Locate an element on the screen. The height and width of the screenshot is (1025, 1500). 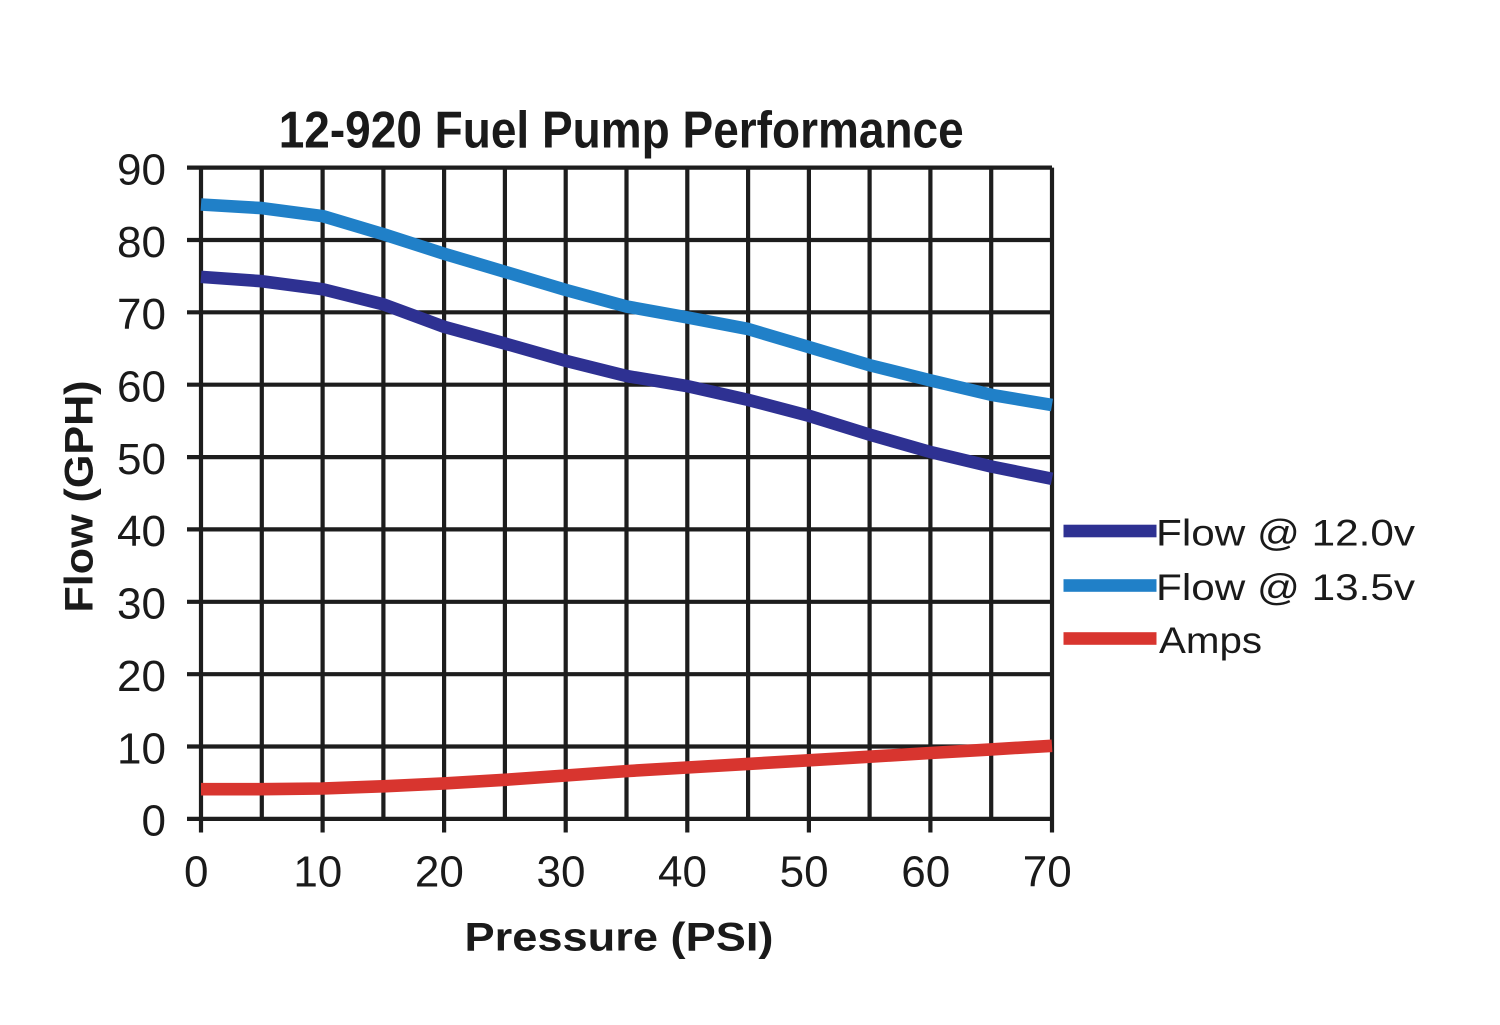
svg-text: Flow (GPH) is located at coordinates (80, 497).